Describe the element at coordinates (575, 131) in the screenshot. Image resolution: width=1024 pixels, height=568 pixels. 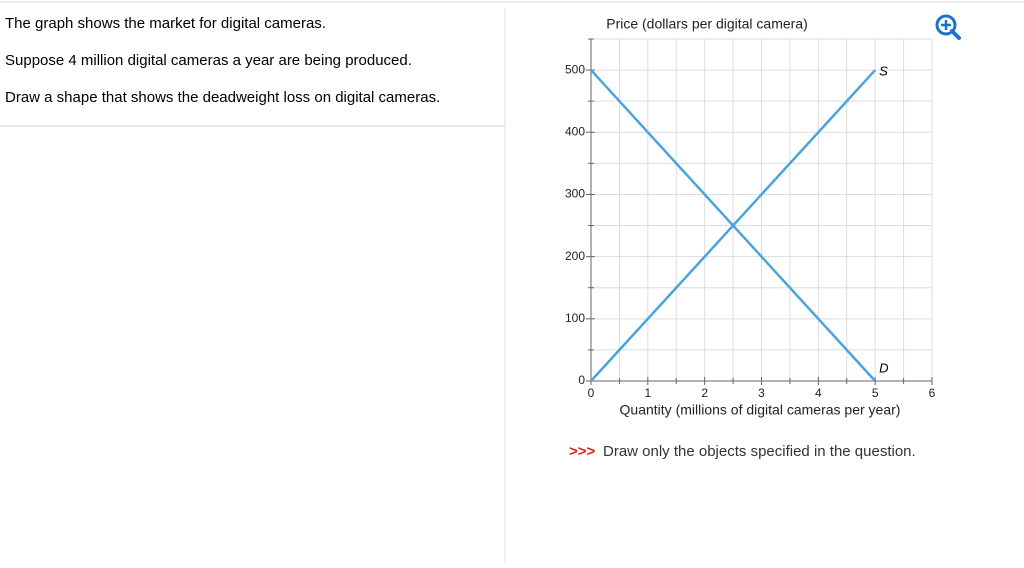
I see `y-tick-label: 400` at that location.